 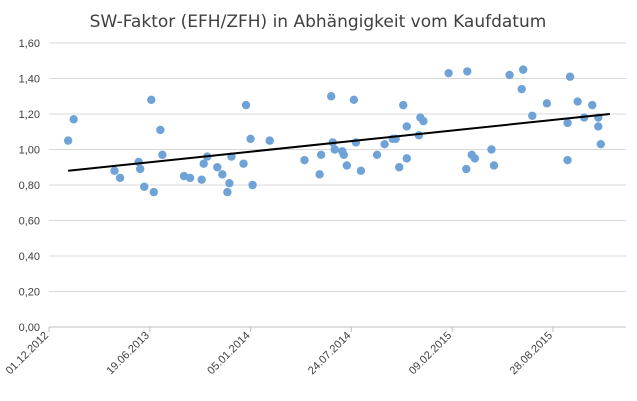 I want to click on x-tick-label: 28.08.2015, so click(x=531, y=353).